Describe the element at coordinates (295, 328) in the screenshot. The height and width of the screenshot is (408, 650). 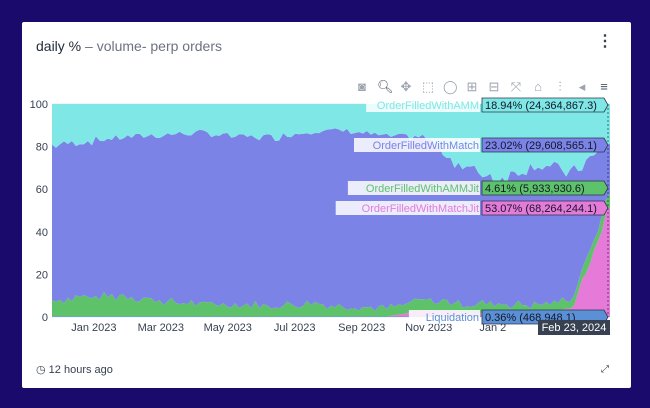
I see `x-tick-label: Jul 2023` at that location.